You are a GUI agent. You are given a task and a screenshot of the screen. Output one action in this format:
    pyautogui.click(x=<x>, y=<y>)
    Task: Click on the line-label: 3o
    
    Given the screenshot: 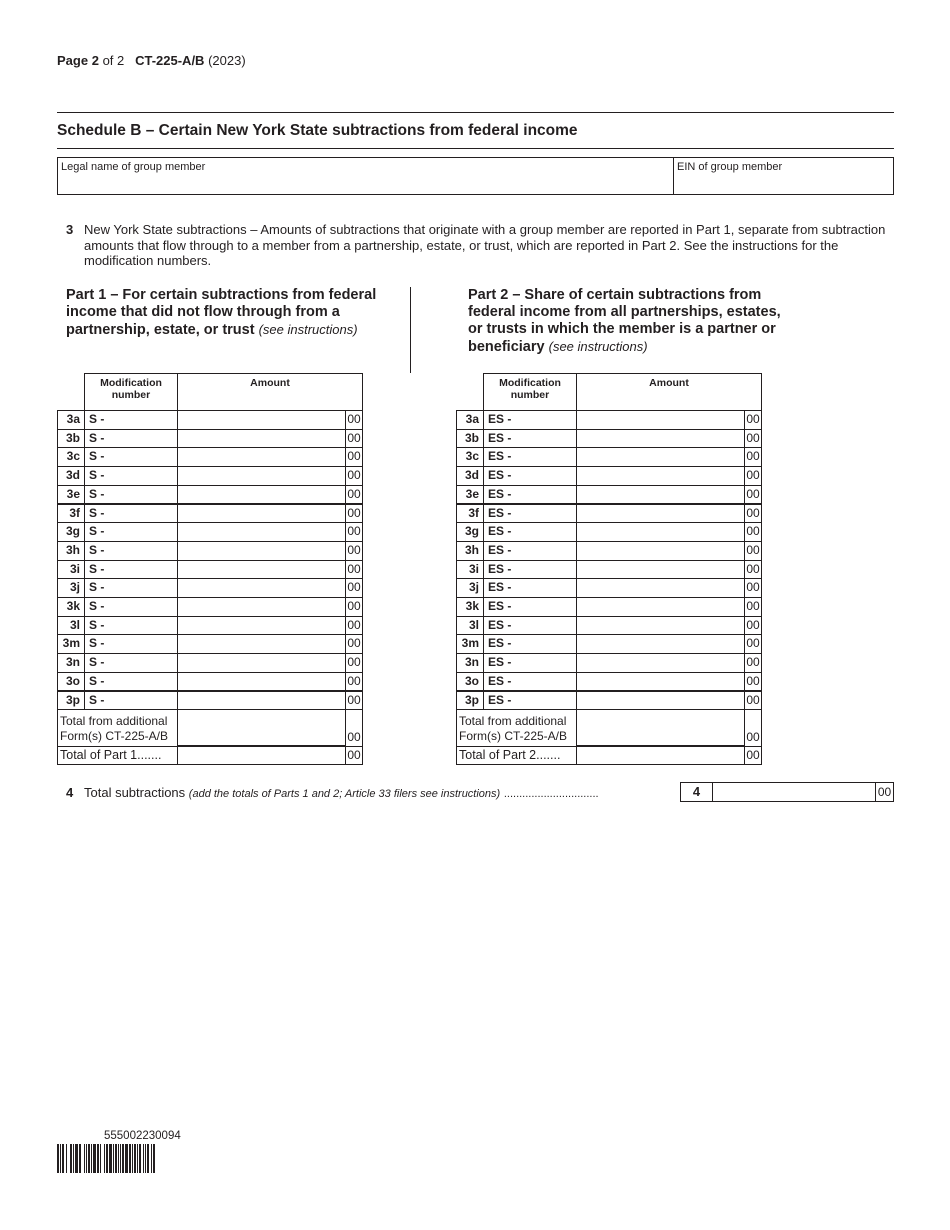 What is the action you would take?
    pyautogui.click(x=470, y=681)
    